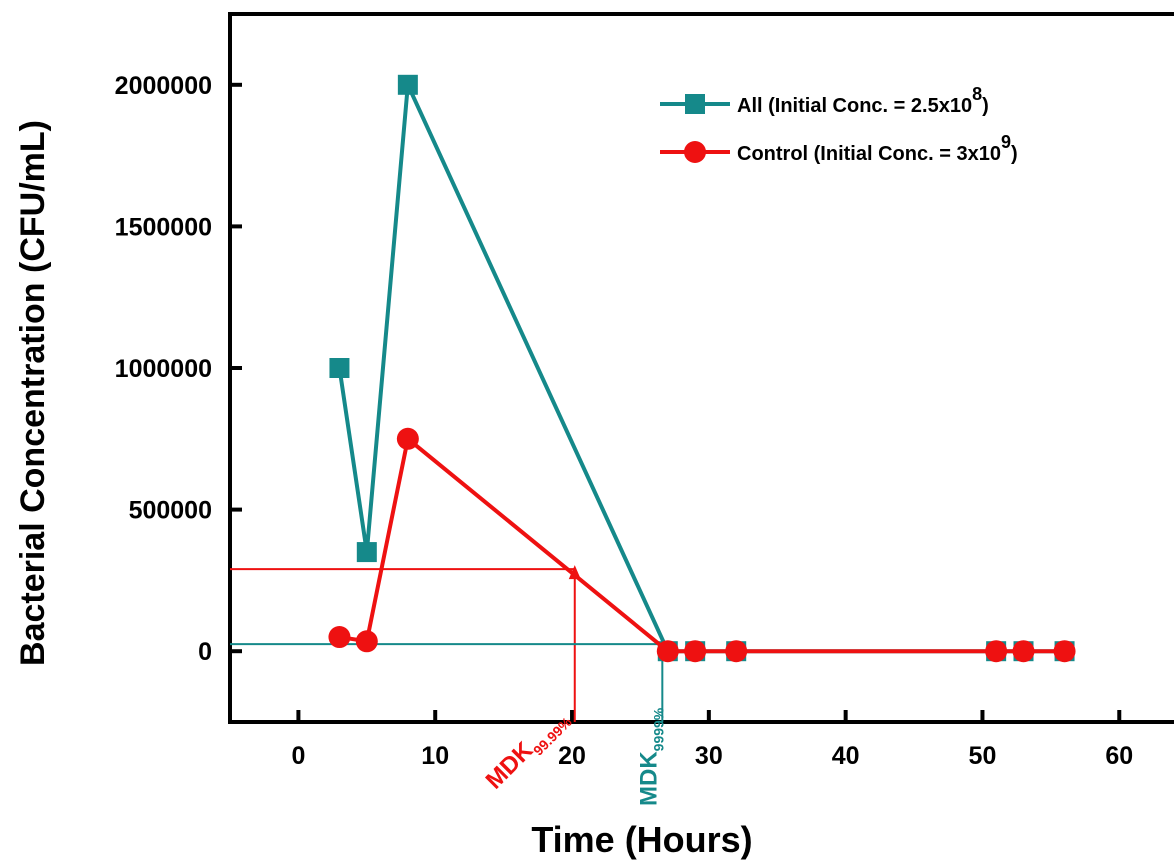  I want to click on x-tick-label: 60, so click(1119, 756).